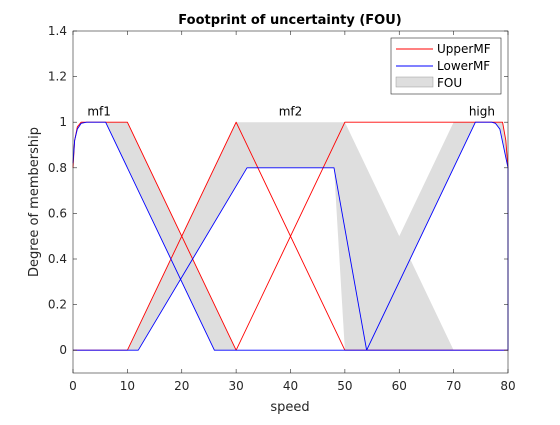 This screenshot has height=425, width=560. What do you see at coordinates (57, 77) in the screenshot?
I see `y-tick-label: 1.2` at bounding box center [57, 77].